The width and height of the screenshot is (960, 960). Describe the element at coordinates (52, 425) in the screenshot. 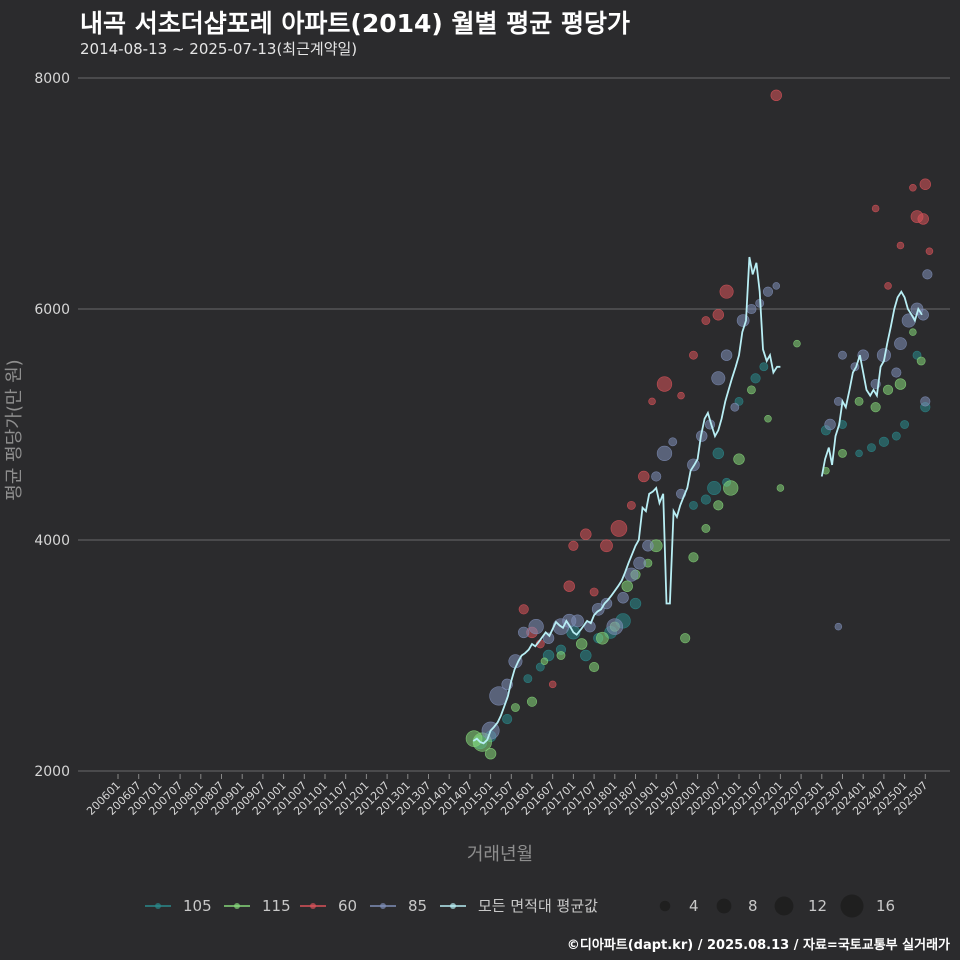

I see `y-axis-ticks: 2000 4000 6000 8000` at that location.